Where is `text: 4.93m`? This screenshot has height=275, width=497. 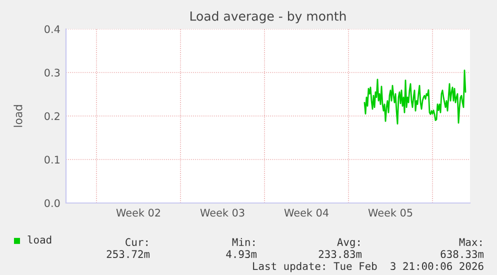
text: 4.93m is located at coordinates (241, 254).